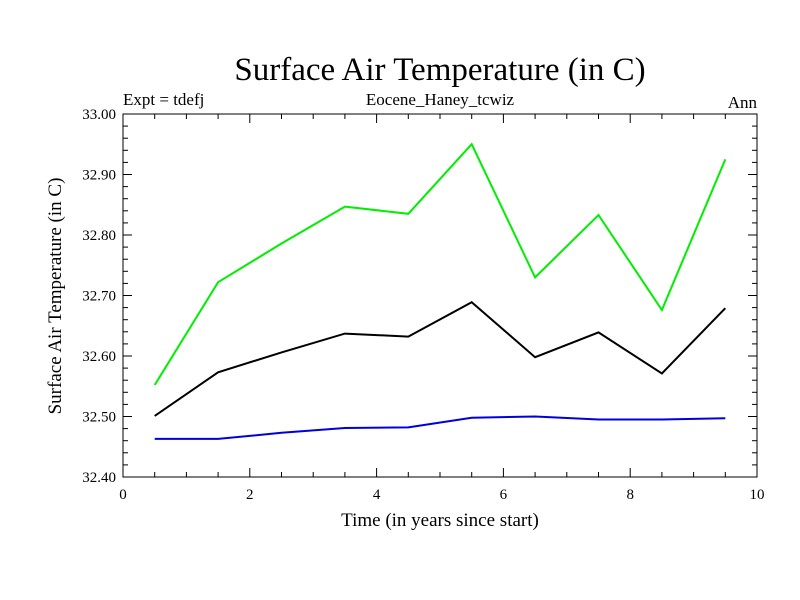 Image resolution: width=800 pixels, height=600 pixels. Describe the element at coordinates (440, 99) in the screenshot. I see `run-label: Eocene_Haney_tcwiz` at that location.